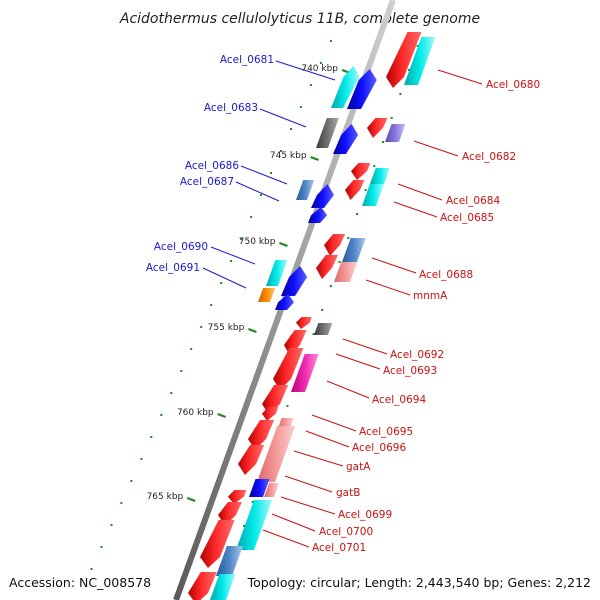 This screenshot has width=600, height=600. What do you see at coordinates (473, 201) in the screenshot?
I see `gene-label: Acel_0684` at bounding box center [473, 201].